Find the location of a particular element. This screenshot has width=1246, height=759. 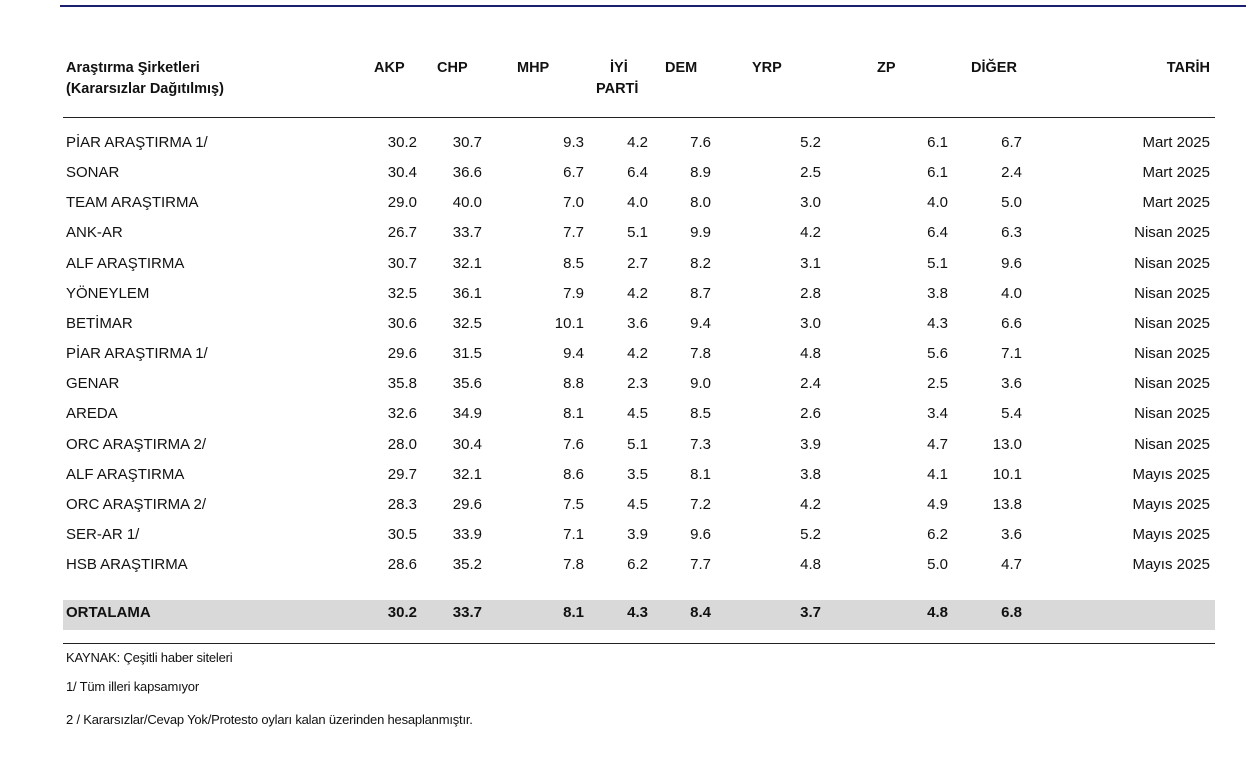

cell-chp: 36.1 is located at coordinates (467, 293).